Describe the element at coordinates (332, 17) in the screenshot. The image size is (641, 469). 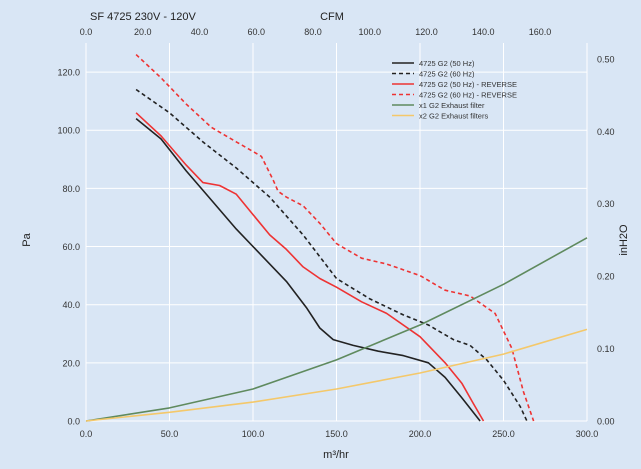
I see `top-axis-label: CFM` at that location.